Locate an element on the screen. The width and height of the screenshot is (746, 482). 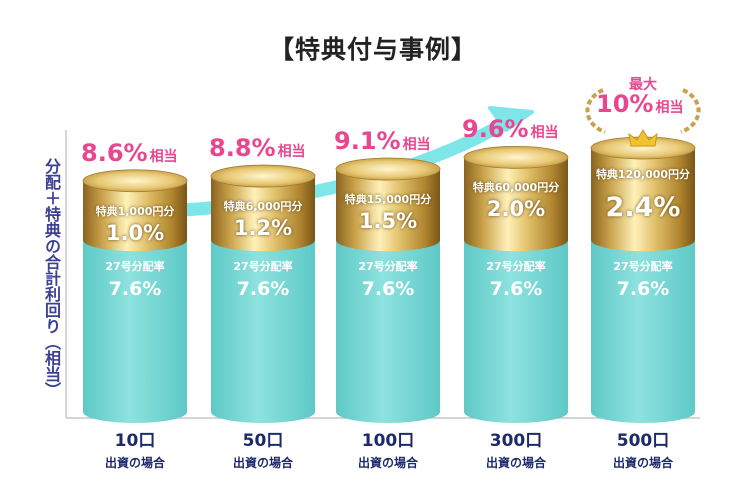
bonus-label: 特典1,000円分 is located at coordinates (135, 211).